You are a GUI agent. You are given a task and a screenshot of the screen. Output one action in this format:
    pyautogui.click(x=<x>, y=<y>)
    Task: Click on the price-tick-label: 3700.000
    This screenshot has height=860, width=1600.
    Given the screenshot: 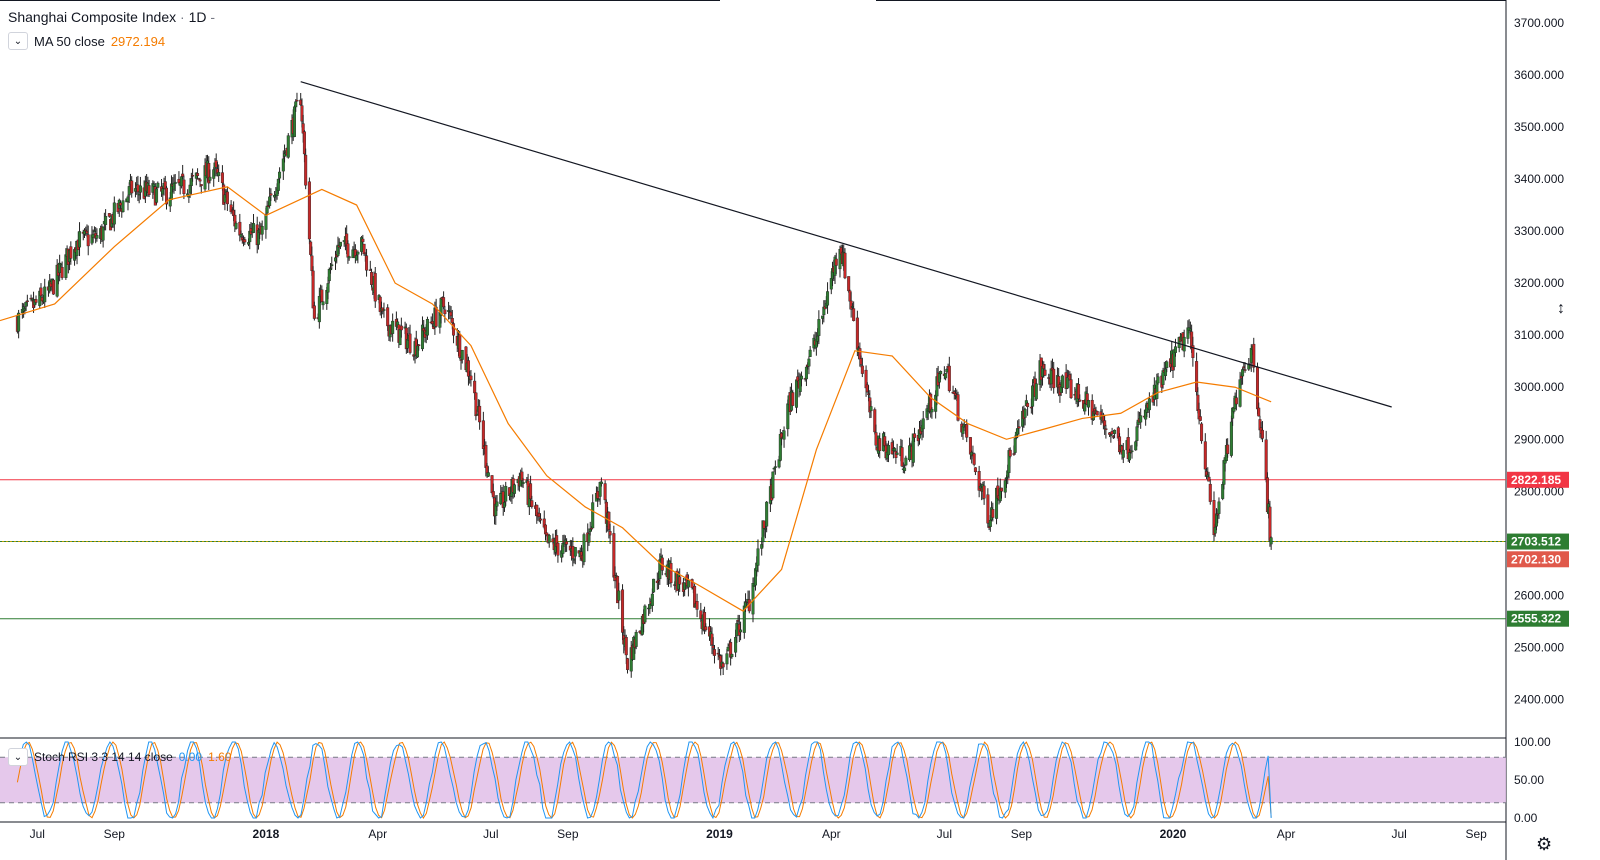 What is the action you would take?
    pyautogui.click(x=1539, y=23)
    